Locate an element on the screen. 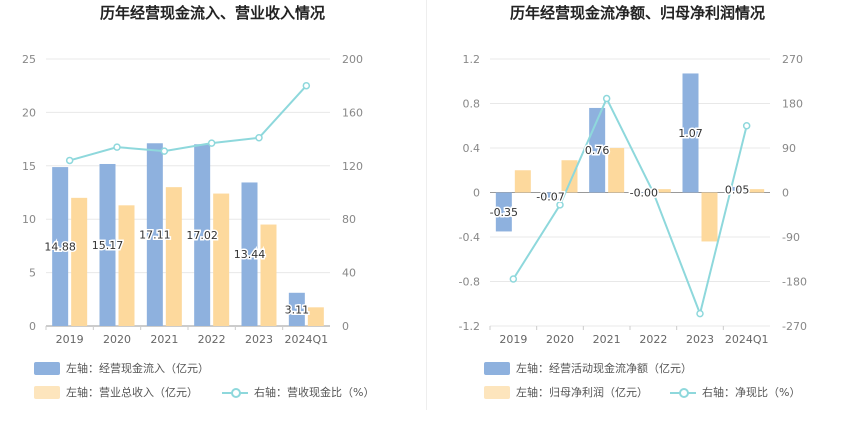 This screenshot has height=437, width=850. data-label: 3.11 is located at coordinates (297, 309).